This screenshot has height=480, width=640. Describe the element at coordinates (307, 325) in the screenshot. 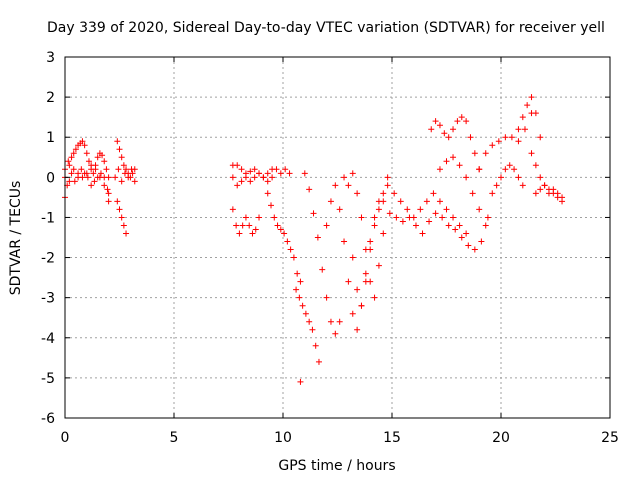

I see `series-arc-k` at that location.